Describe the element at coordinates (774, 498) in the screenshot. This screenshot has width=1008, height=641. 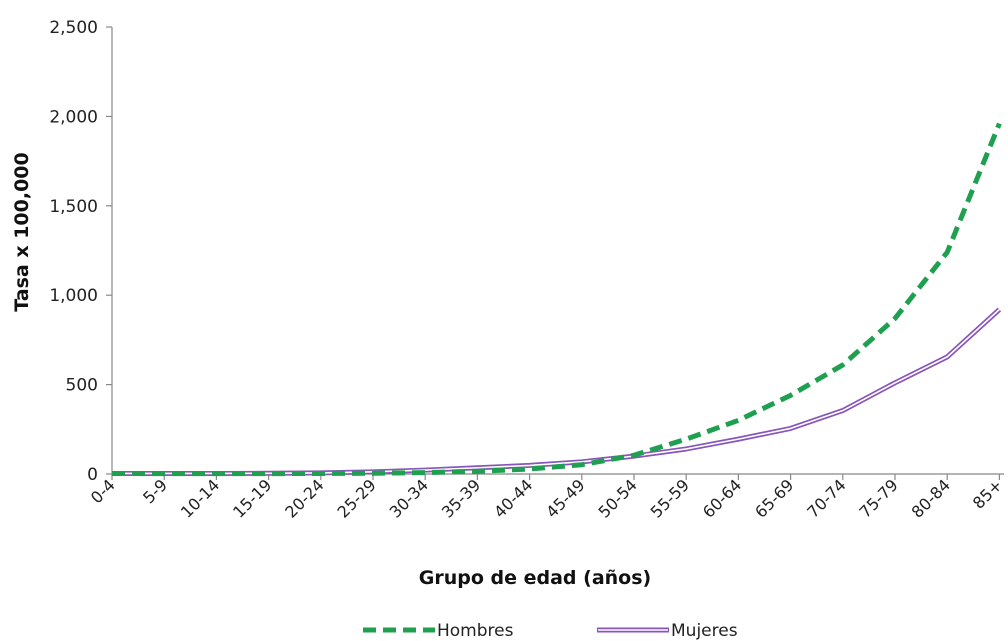
I see `x-tick-label: 65-69` at that location.